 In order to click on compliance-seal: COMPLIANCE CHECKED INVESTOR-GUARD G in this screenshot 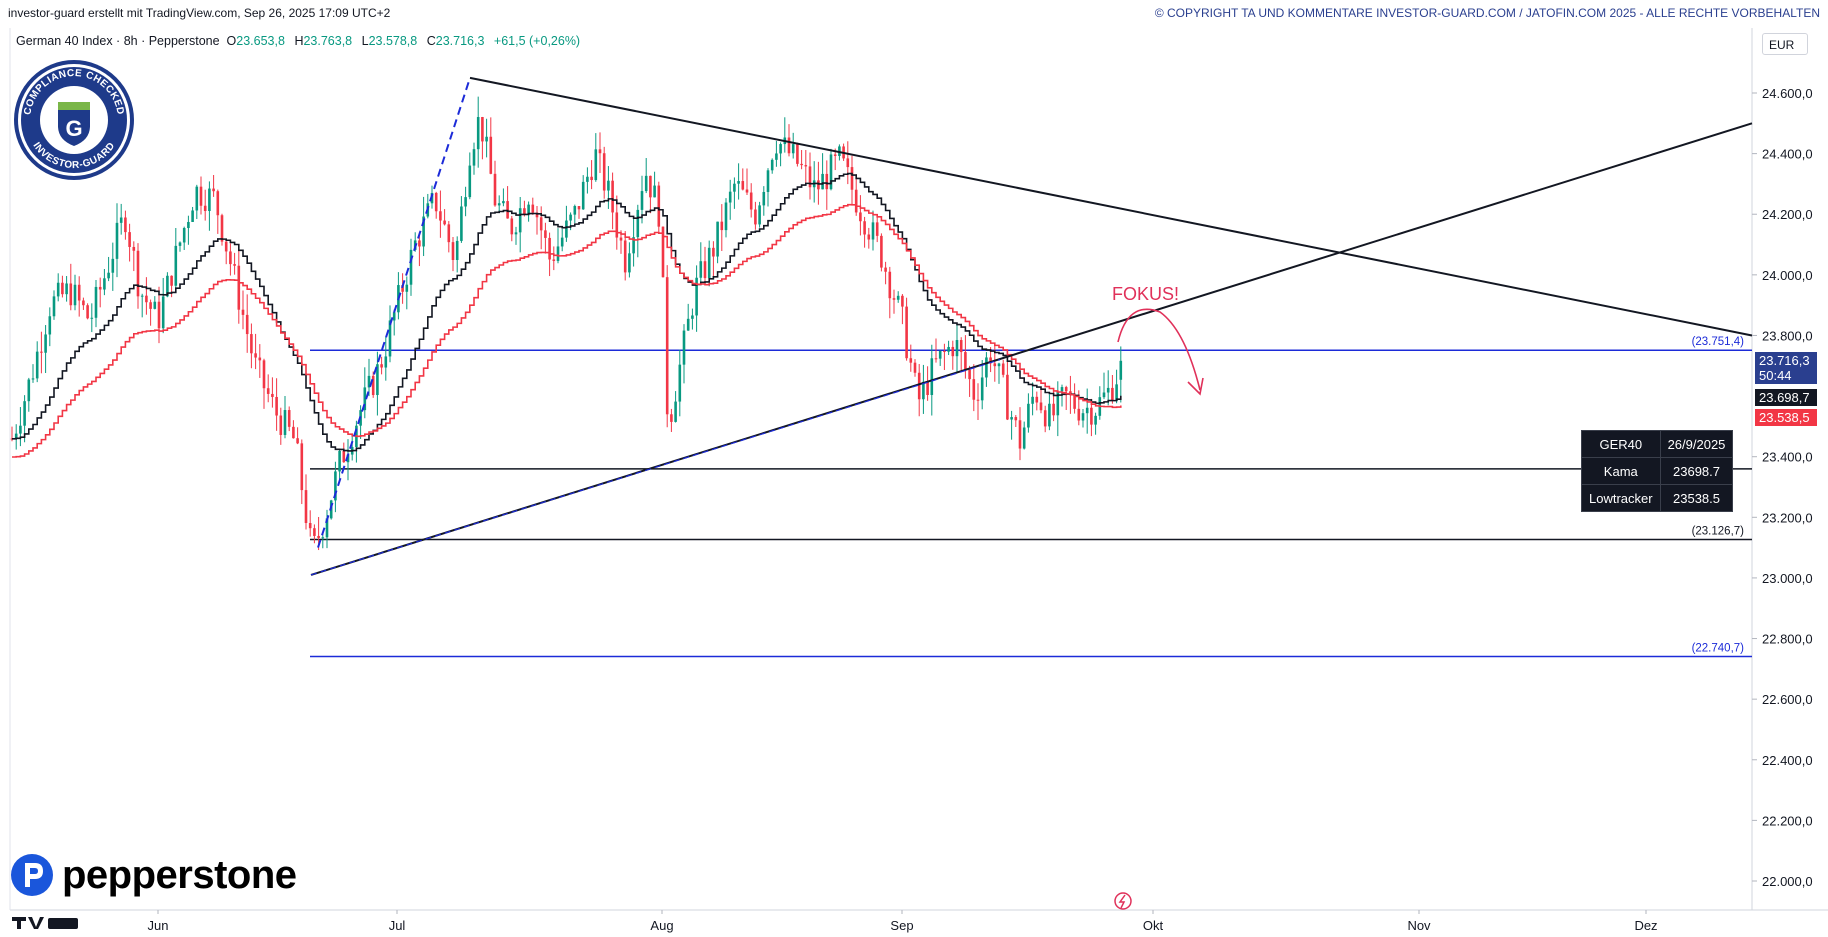, I will do `click(74, 120)`.